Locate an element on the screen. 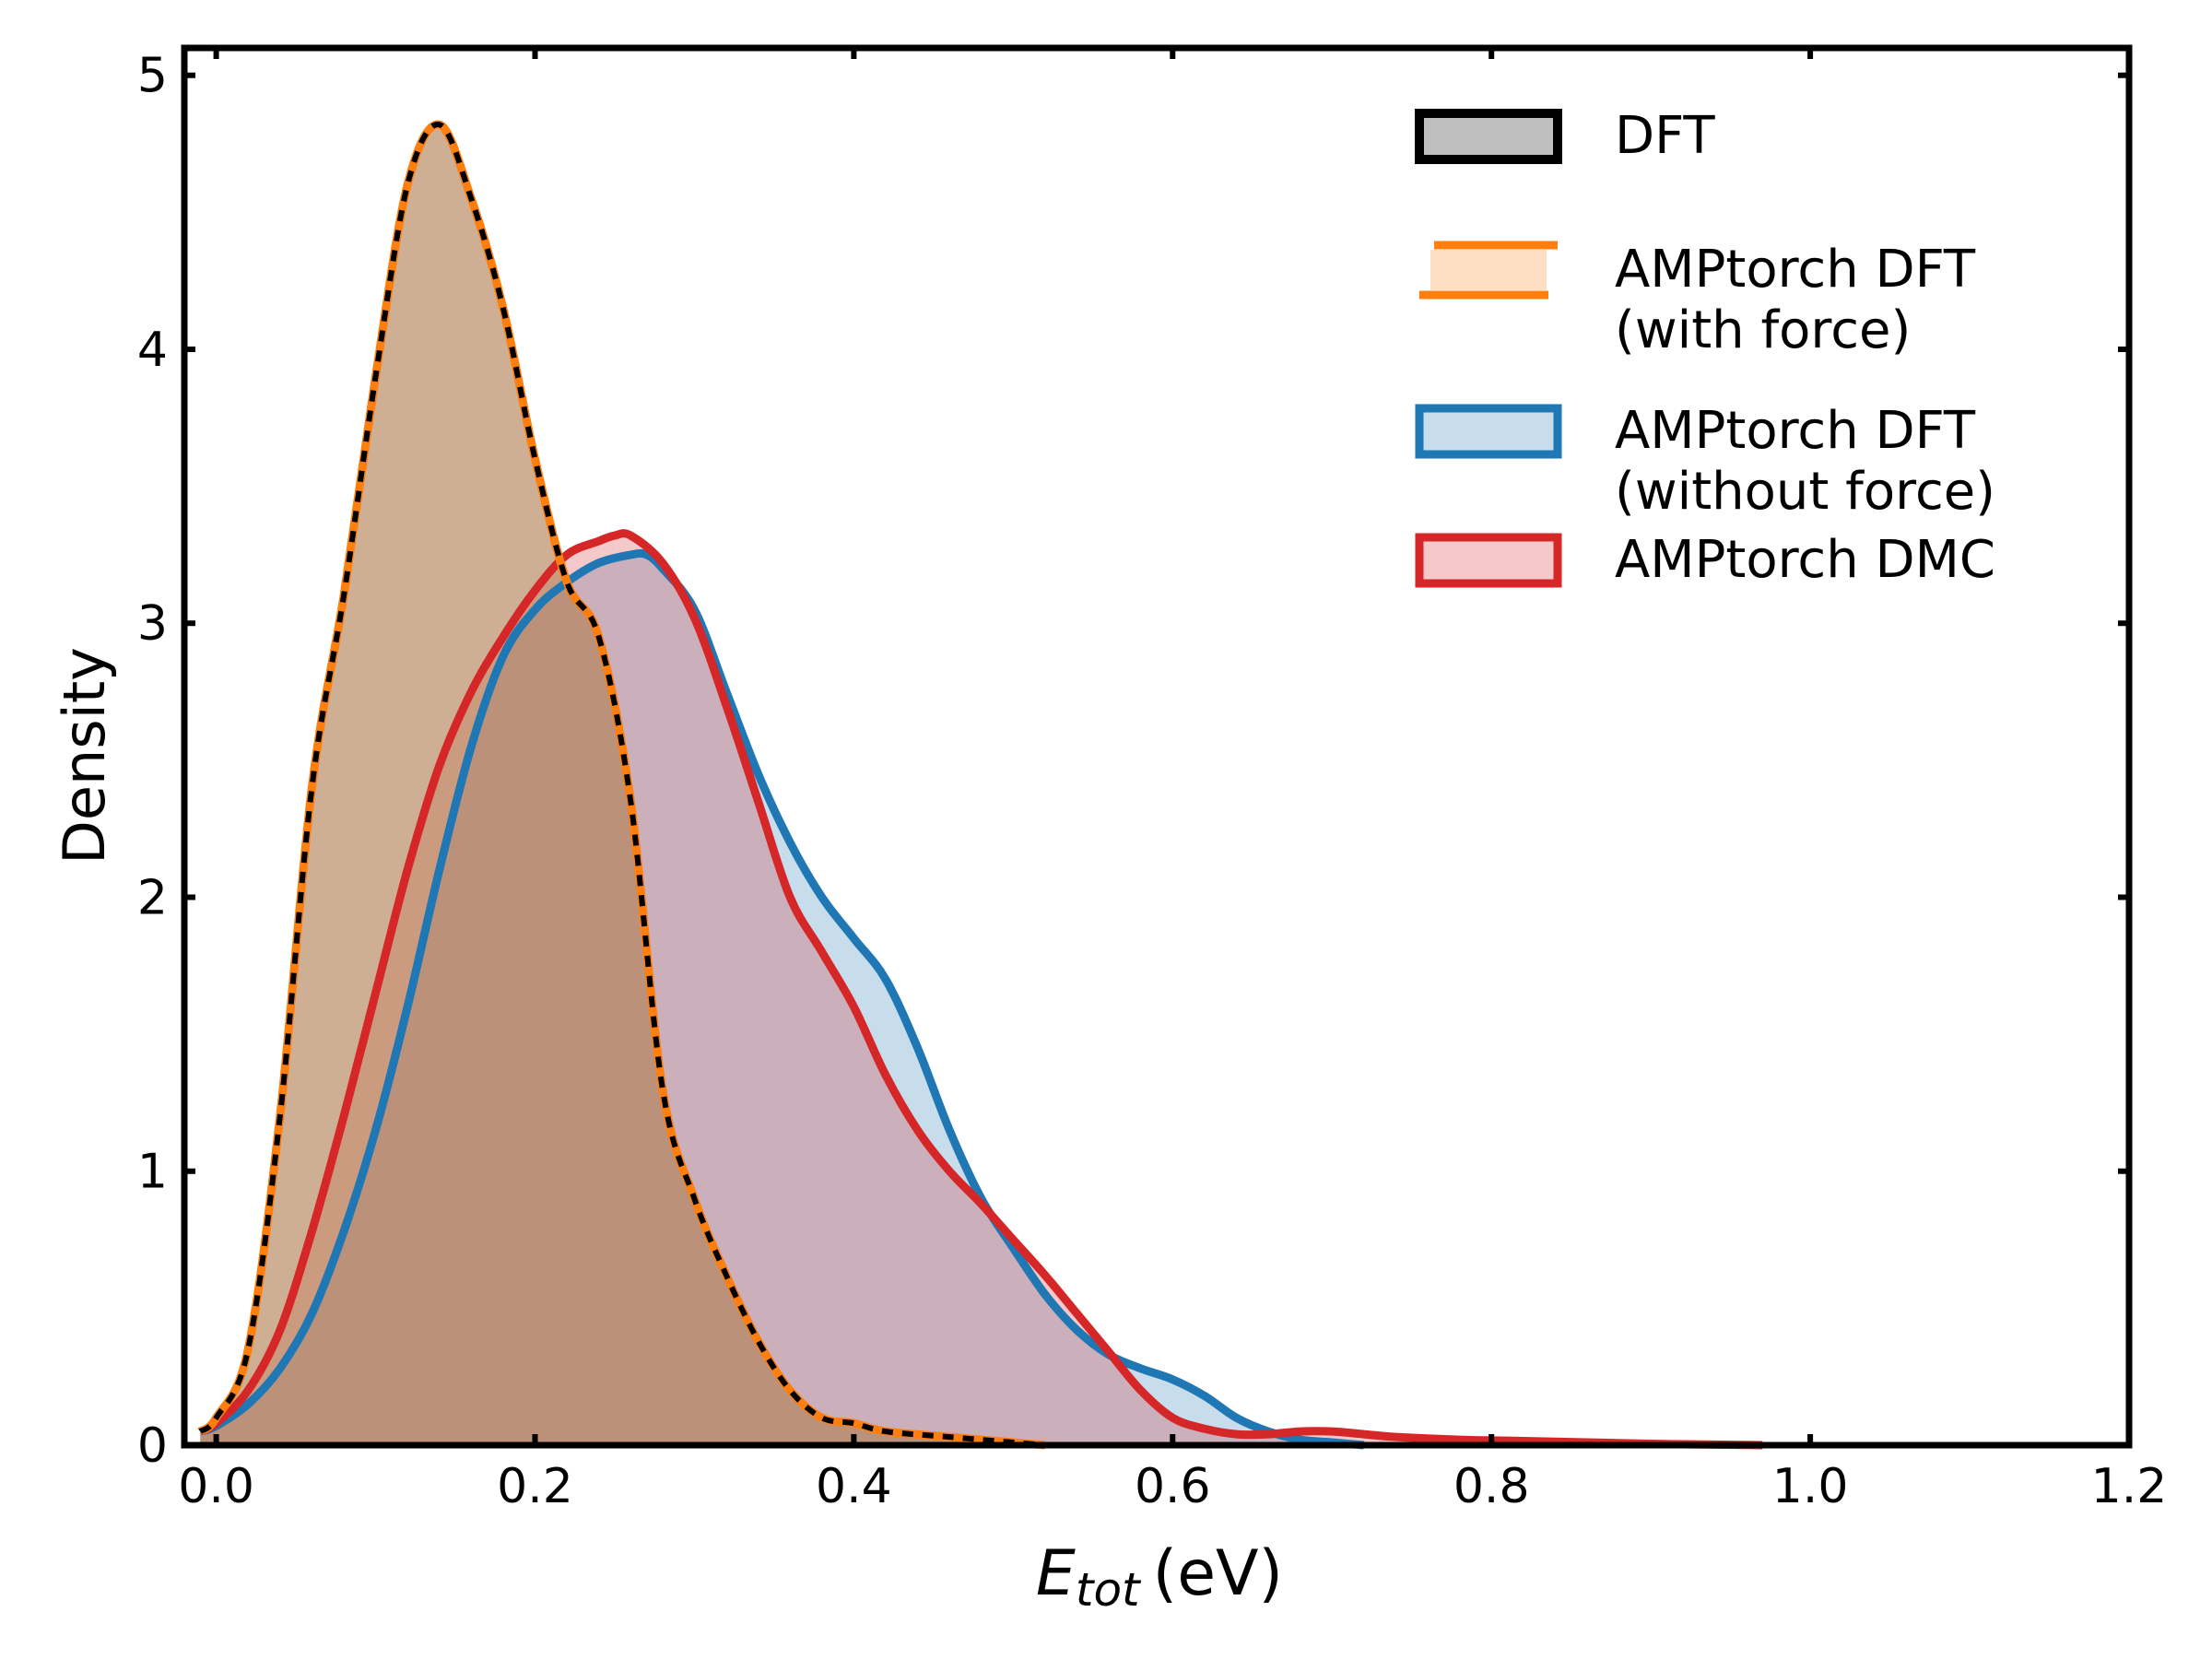 This screenshot has height=1659, width=2212. legend-label-3-line-2: (without force) is located at coordinates (1805, 492).